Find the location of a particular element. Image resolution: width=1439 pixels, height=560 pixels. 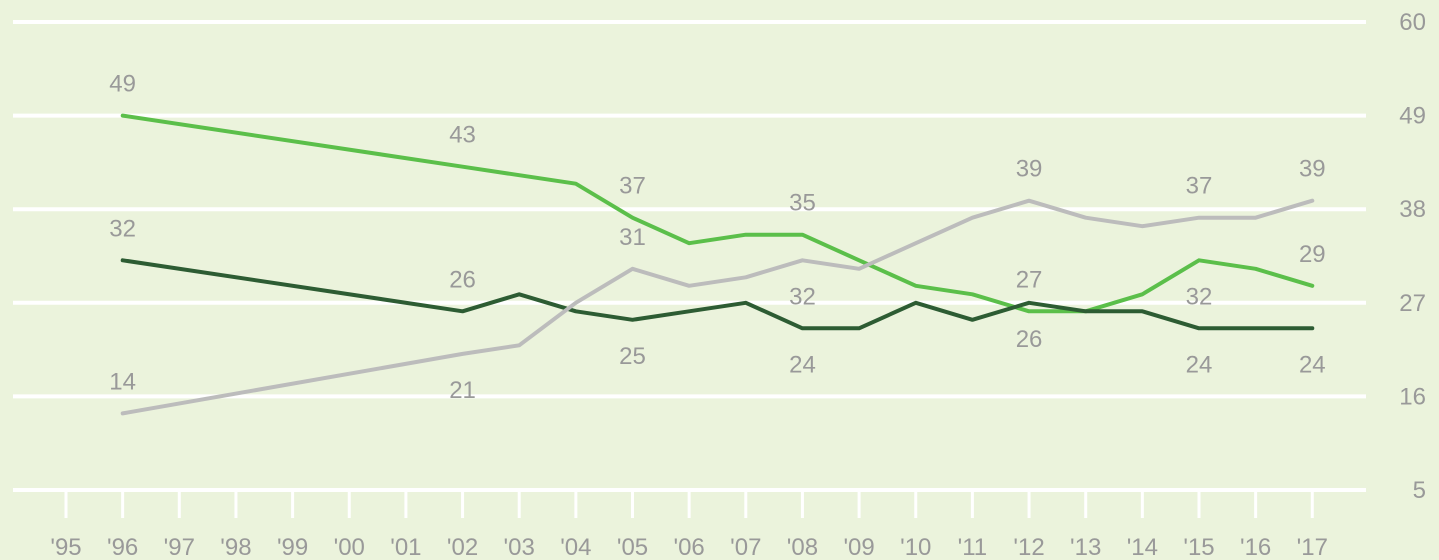

y-tick-label: 27 is located at coordinates (1412, 303).